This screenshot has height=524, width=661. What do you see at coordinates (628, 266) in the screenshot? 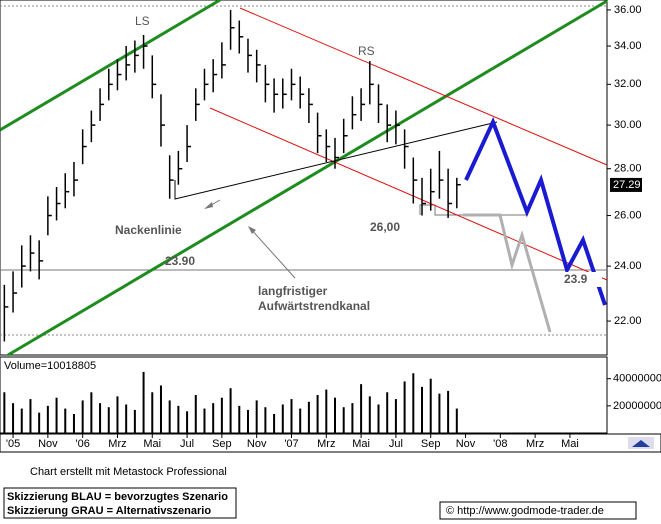
I see `y-tick-label: 24.00` at bounding box center [628, 266].